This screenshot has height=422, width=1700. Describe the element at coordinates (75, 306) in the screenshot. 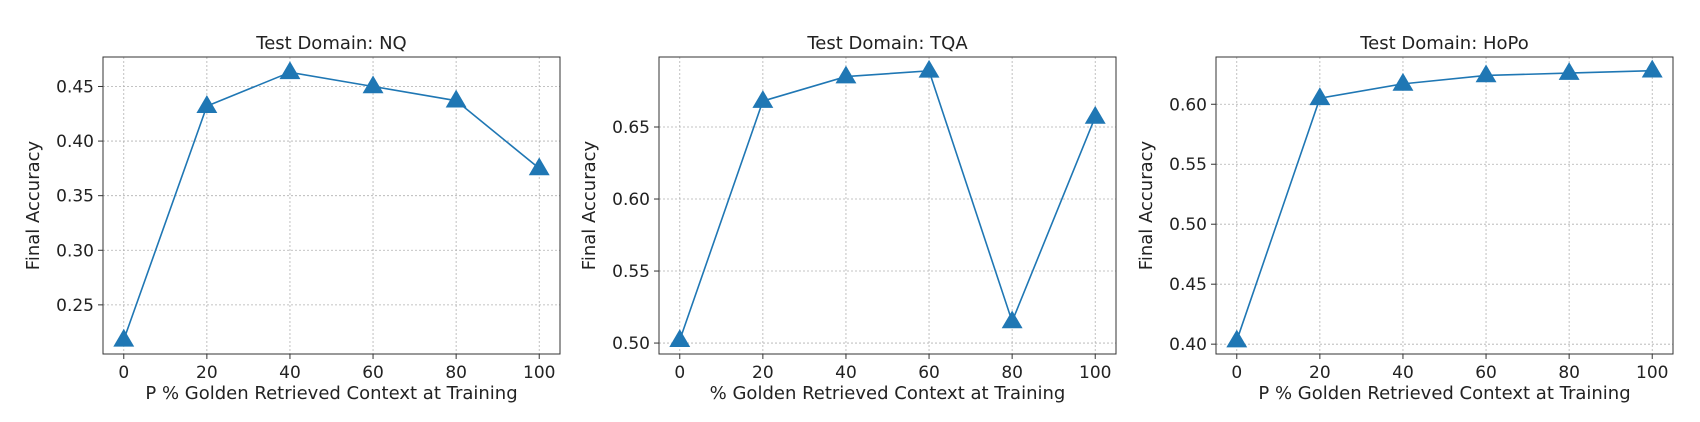

I see `y-tick-label: 0.25` at that location.